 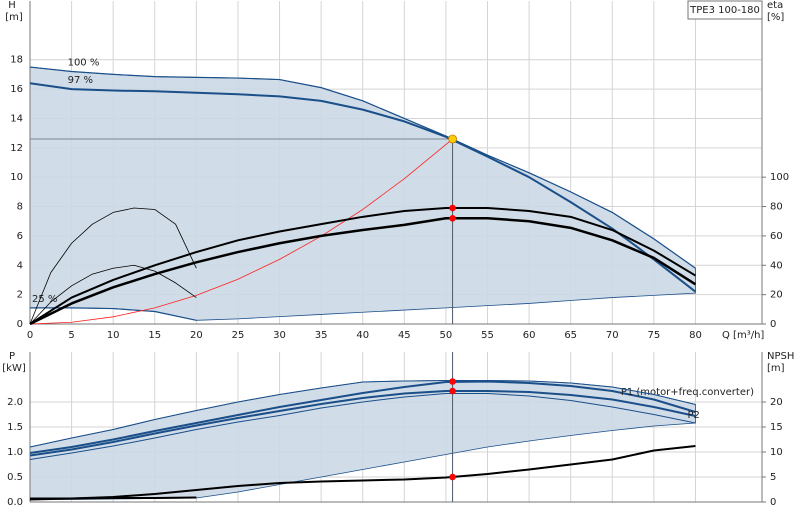 What do you see at coordinates (570, 335) in the screenshot?
I see `x-tick-label: 65` at bounding box center [570, 335].